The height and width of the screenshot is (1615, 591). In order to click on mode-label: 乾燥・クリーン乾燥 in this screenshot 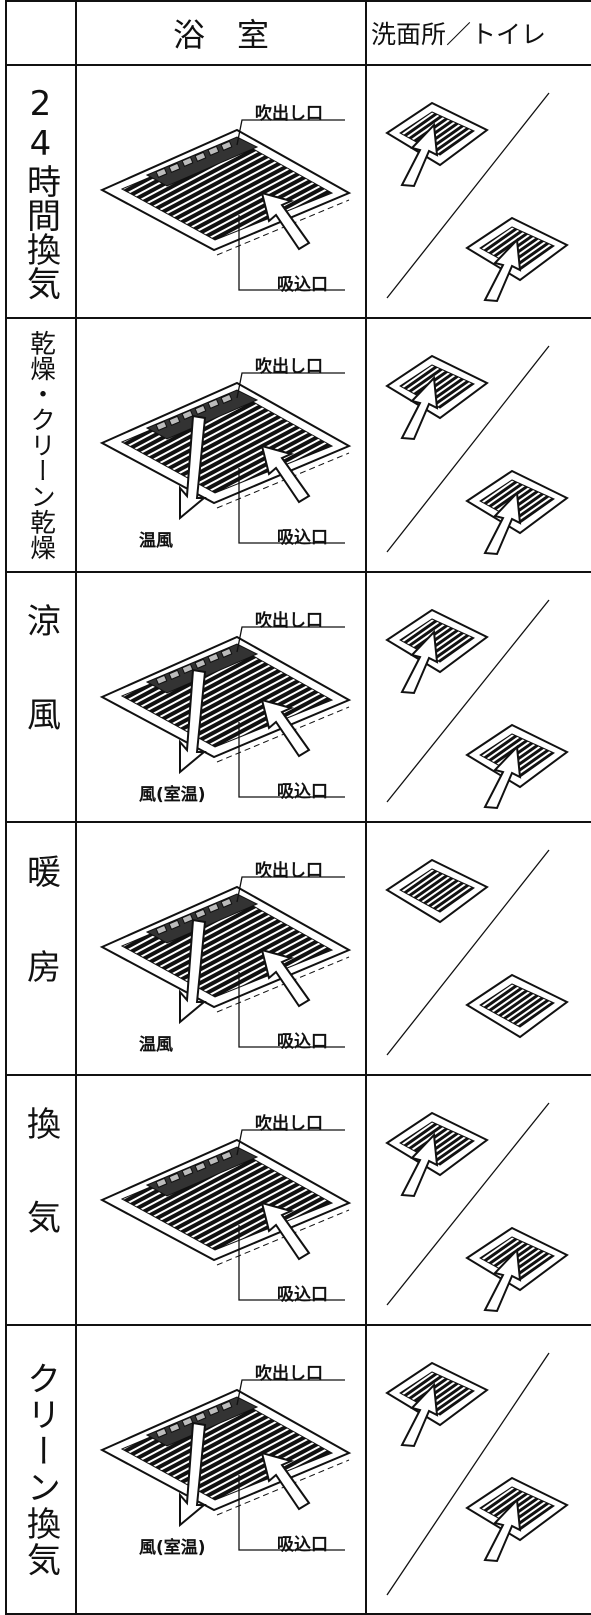, I will do `click(40, 445)`.